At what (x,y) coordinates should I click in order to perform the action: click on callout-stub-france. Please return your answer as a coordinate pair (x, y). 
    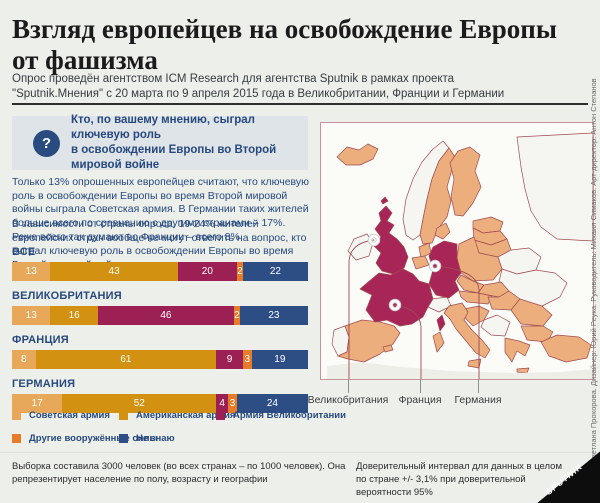
    Looking at the image, I should click on (420, 386).